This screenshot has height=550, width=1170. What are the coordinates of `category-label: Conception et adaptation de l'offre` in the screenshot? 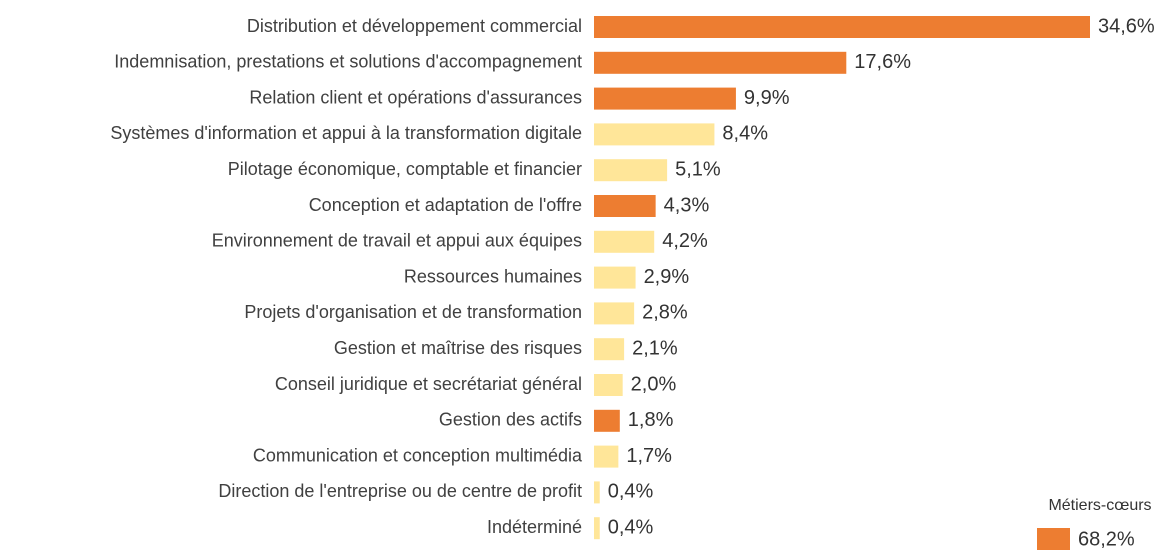 It's located at (445, 205).